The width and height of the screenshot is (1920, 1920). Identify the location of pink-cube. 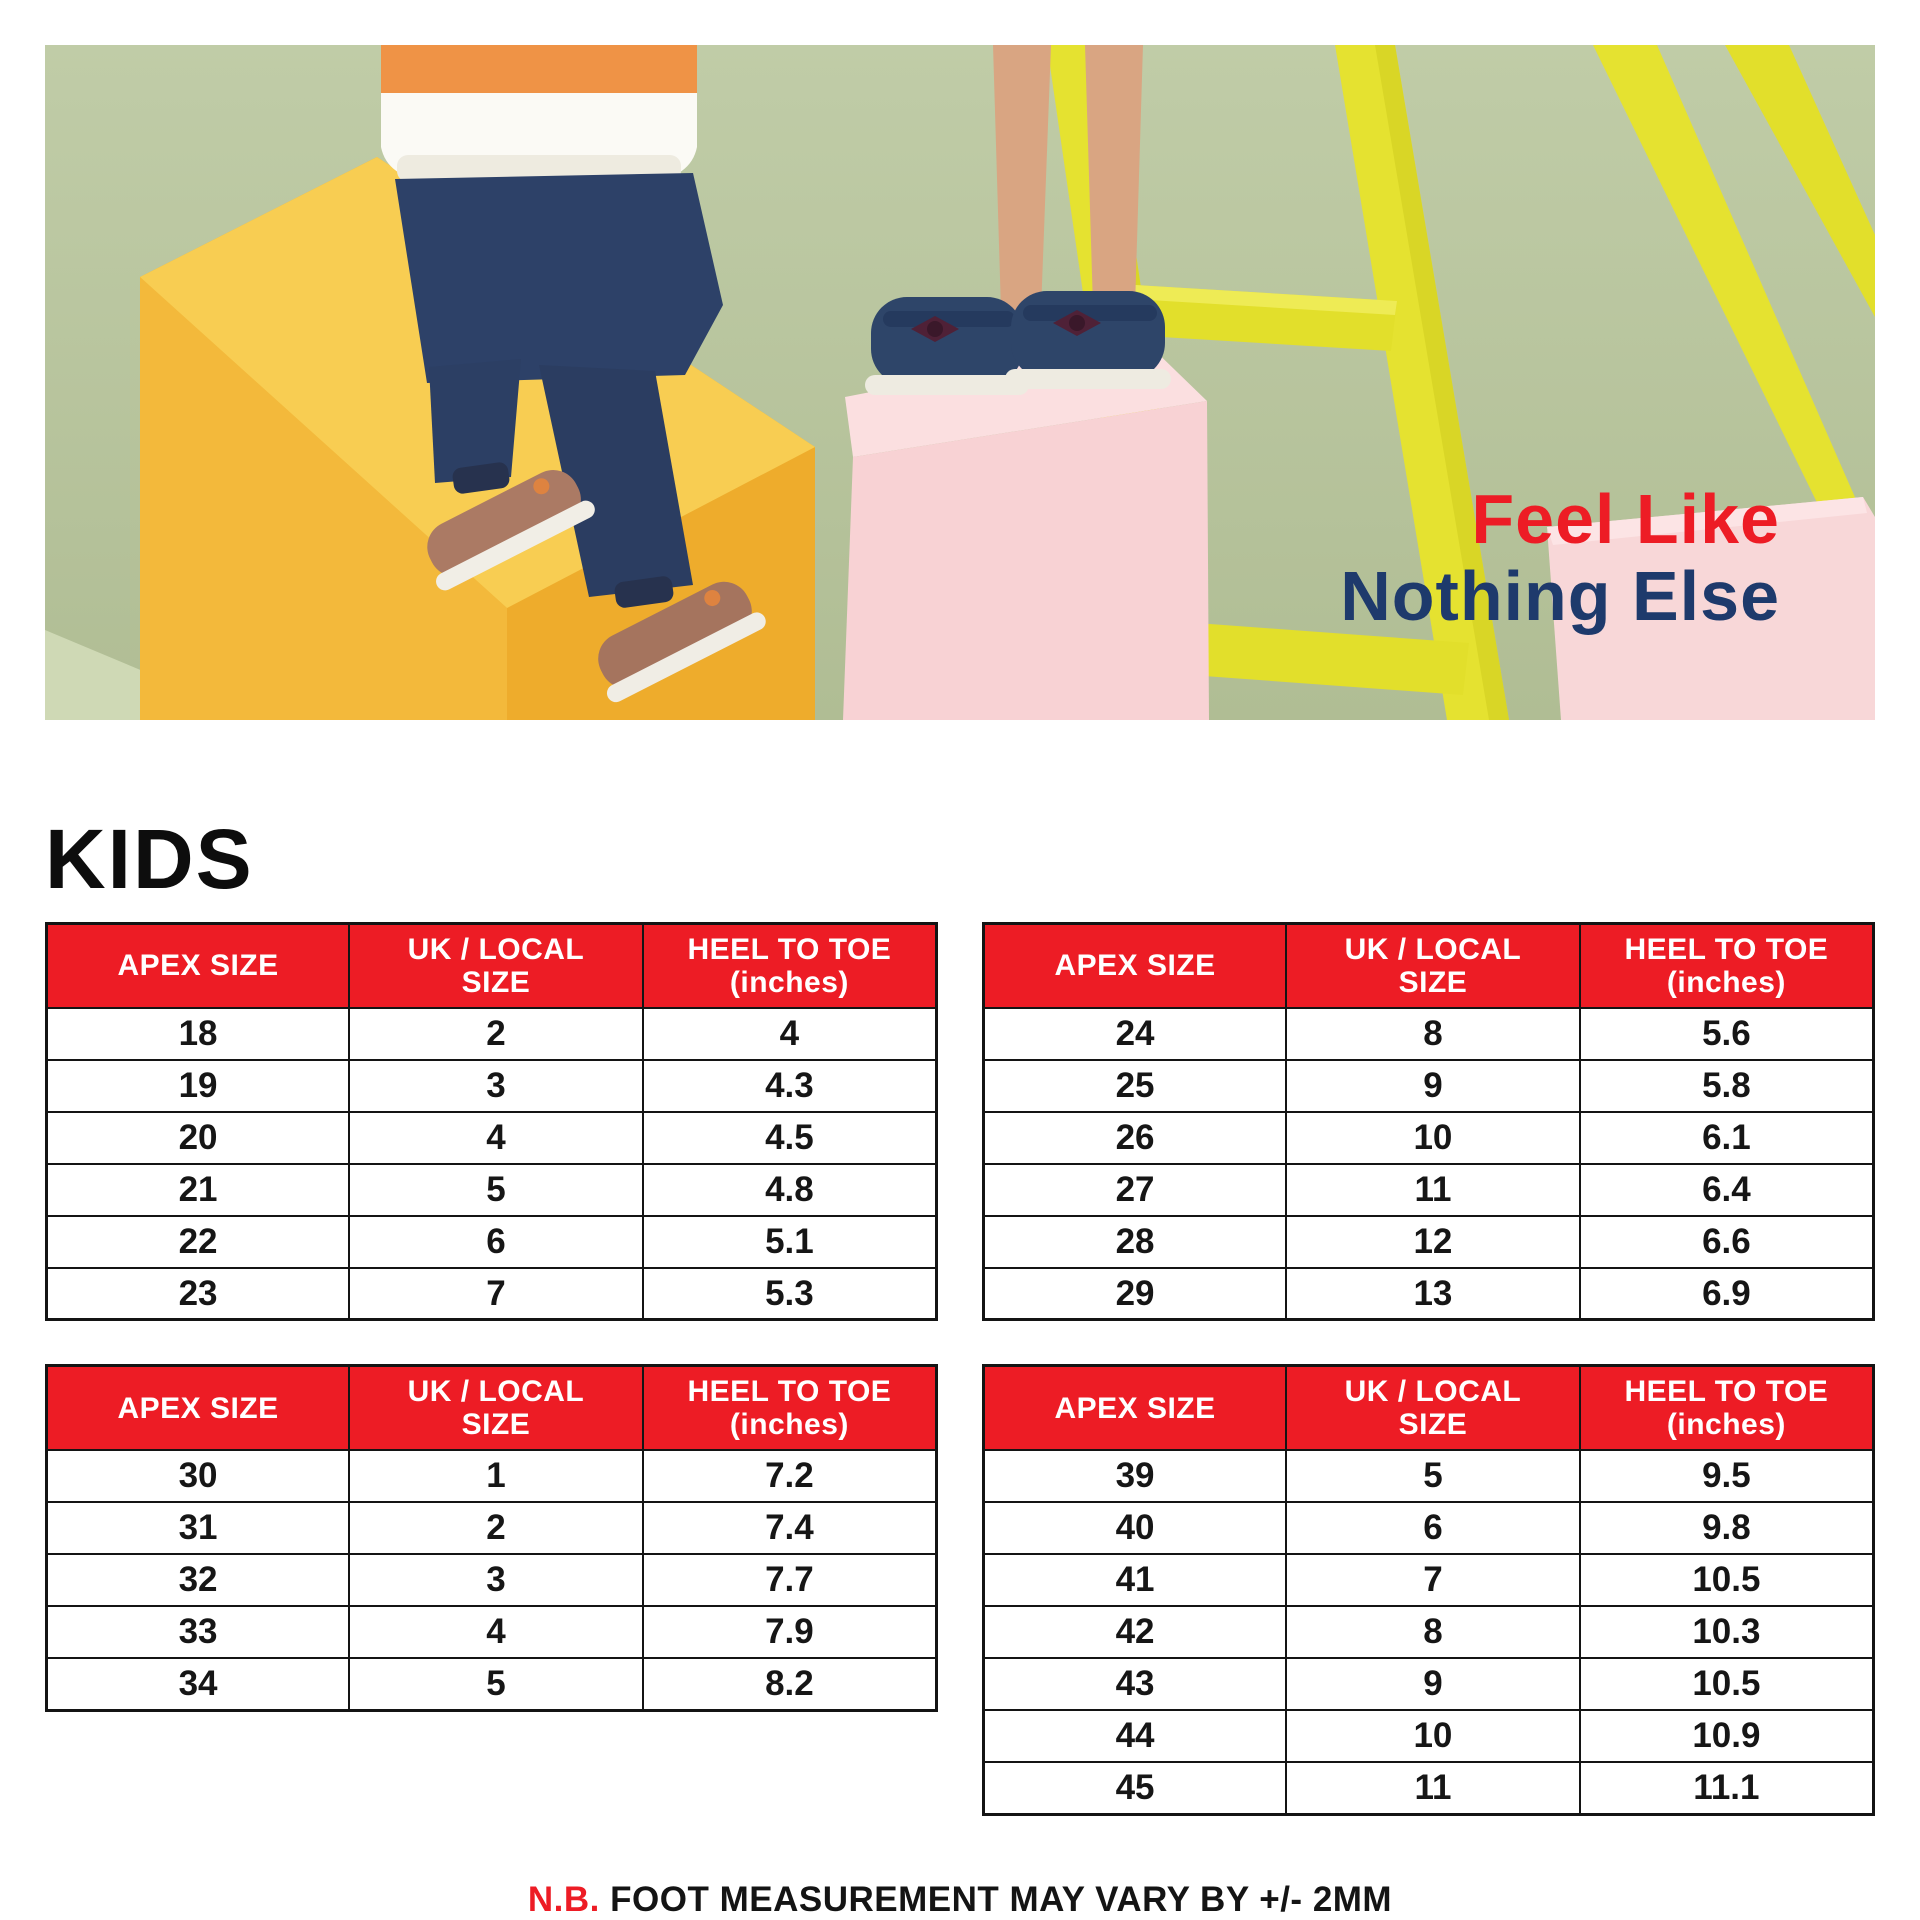
(1711, 608).